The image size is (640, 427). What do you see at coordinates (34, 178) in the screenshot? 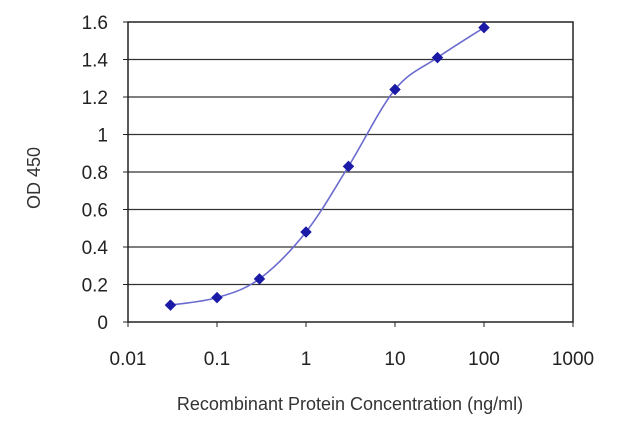
I see `y-axis-title: OD 450` at bounding box center [34, 178].